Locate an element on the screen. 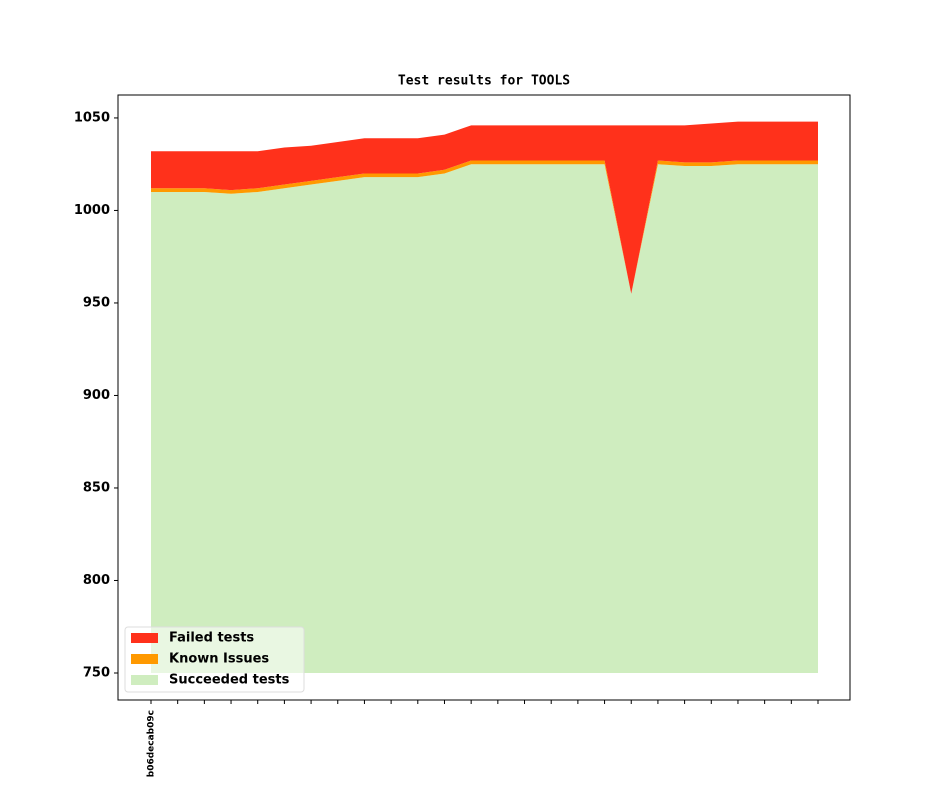 Image resolution: width=944 pixels, height=787 pixels. y-tick-label: 1000 is located at coordinates (92, 210).